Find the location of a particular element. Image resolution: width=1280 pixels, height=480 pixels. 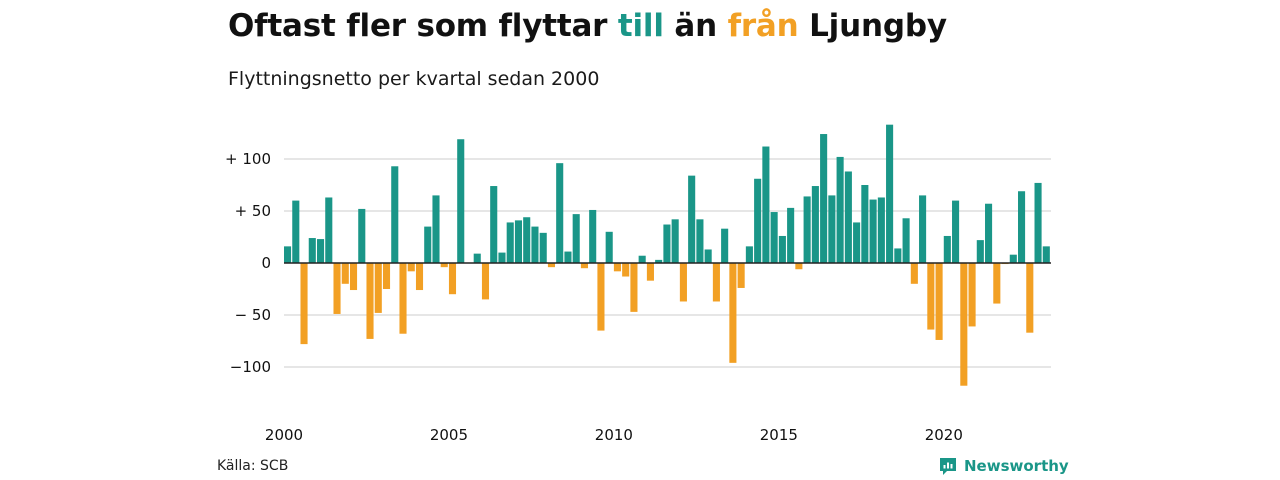

title-part-3: Ljungby is located at coordinates (872, 26).